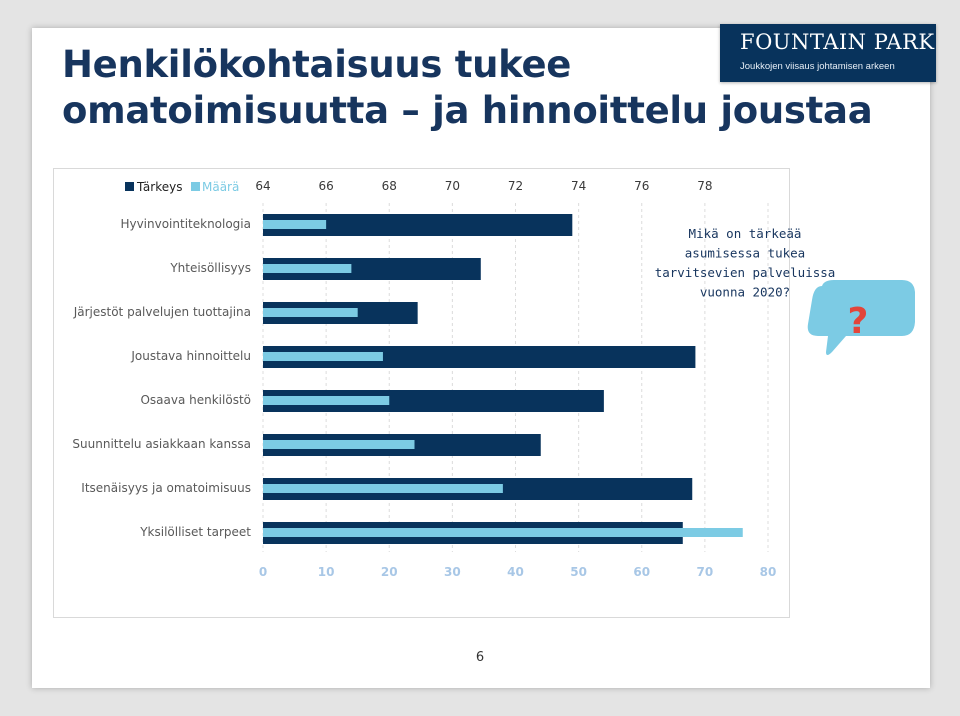 The image size is (960, 716). Describe the element at coordinates (858, 321) in the screenshot. I see `question-mark: ?` at that location.